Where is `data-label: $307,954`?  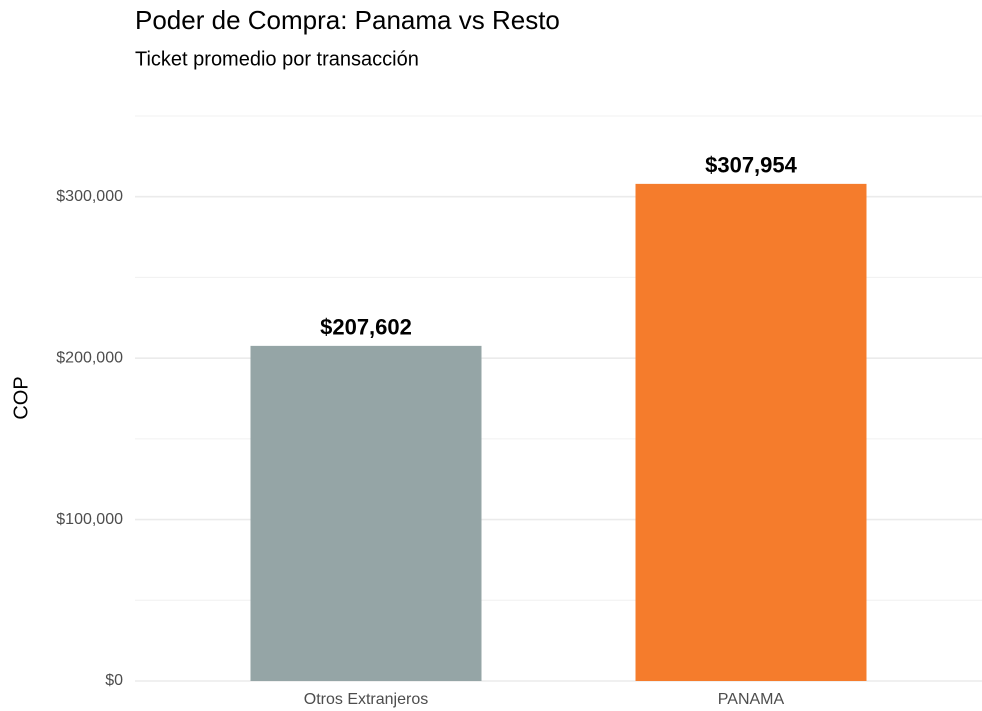
data-label: $307,954 is located at coordinates (751, 165).